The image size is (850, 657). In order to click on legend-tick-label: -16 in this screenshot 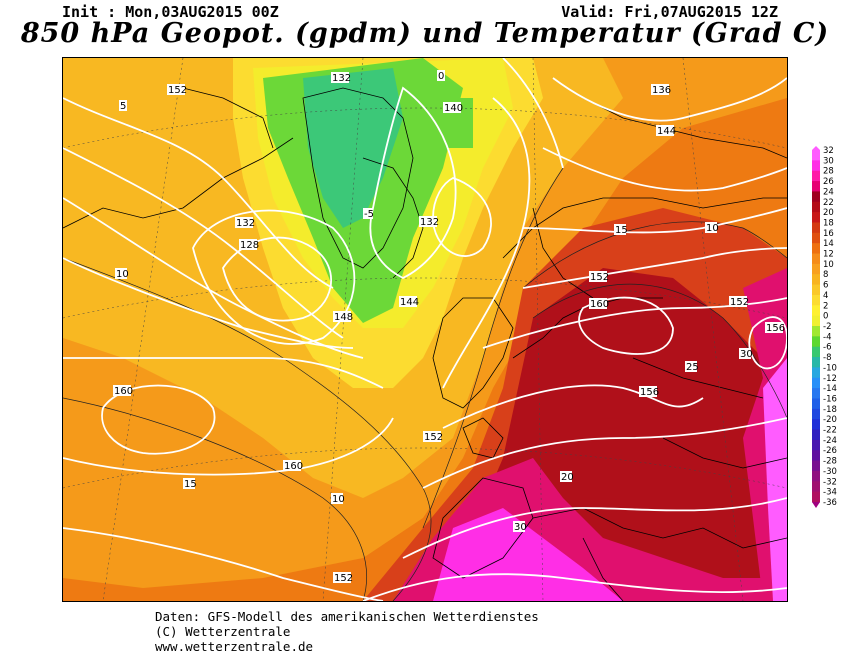, I will do `click(830, 399)`.